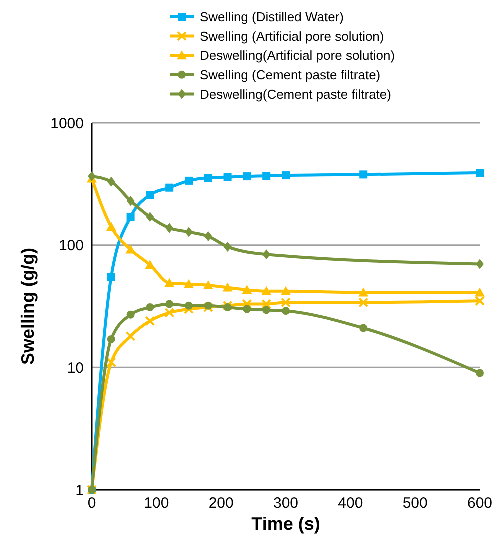 This screenshot has width=494, height=542. I want to click on y-tick-label: 100, so click(71, 246).